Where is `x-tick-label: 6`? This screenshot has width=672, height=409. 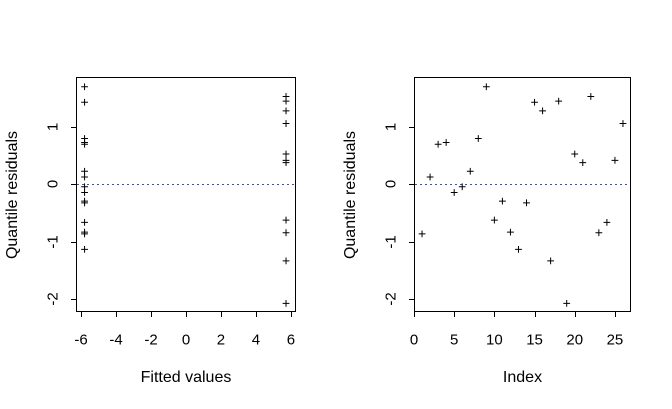
x-tick-label: 6 is located at coordinates (291, 340).